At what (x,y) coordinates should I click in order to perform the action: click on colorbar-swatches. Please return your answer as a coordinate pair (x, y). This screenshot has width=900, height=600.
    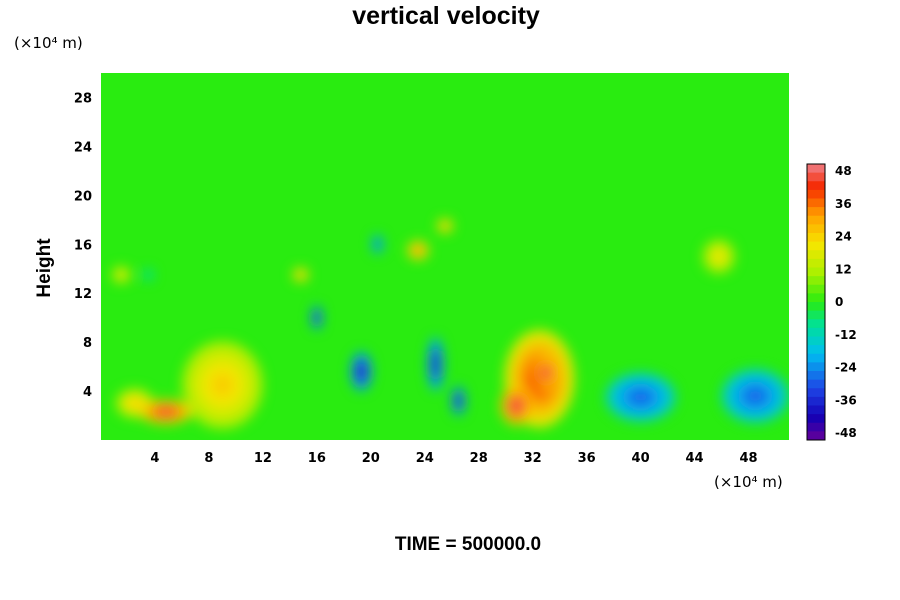
    Looking at the image, I should click on (816, 302).